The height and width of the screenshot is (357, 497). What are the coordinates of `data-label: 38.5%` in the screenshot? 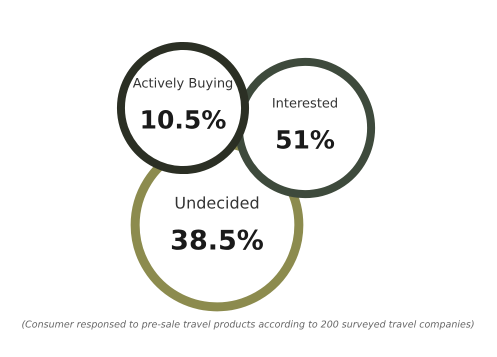 It's located at (217, 241).